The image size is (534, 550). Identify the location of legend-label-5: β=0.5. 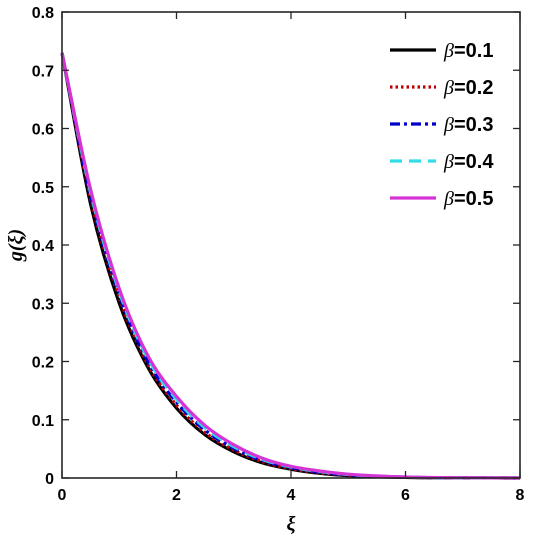
(468, 199).